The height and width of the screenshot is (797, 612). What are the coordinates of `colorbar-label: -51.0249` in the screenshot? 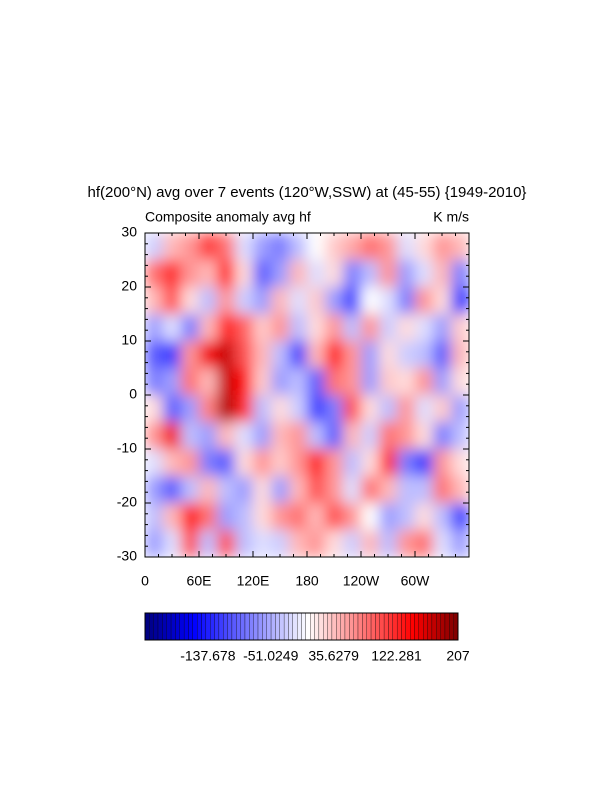 It's located at (270, 656).